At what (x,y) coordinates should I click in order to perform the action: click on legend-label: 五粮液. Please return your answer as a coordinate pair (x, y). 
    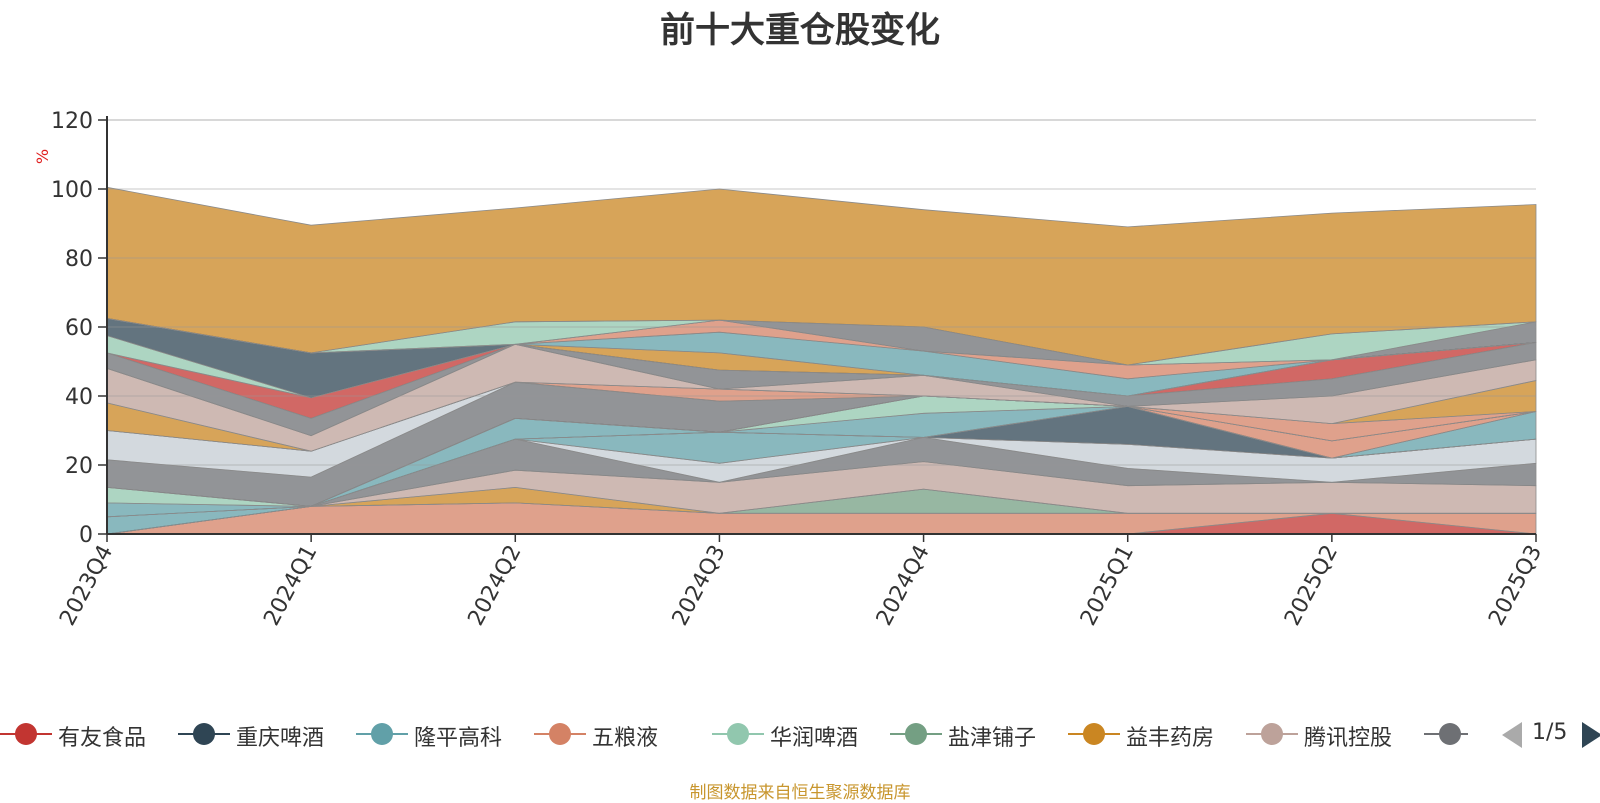
    Looking at the image, I should click on (625, 738).